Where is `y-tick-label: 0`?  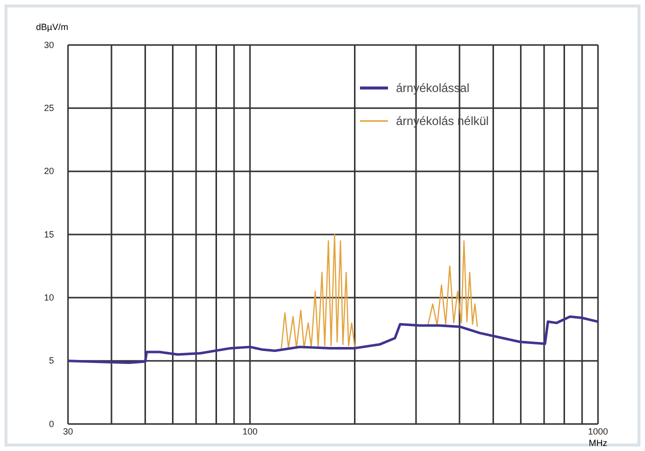 y-tick-label: 0 is located at coordinates (51, 423).